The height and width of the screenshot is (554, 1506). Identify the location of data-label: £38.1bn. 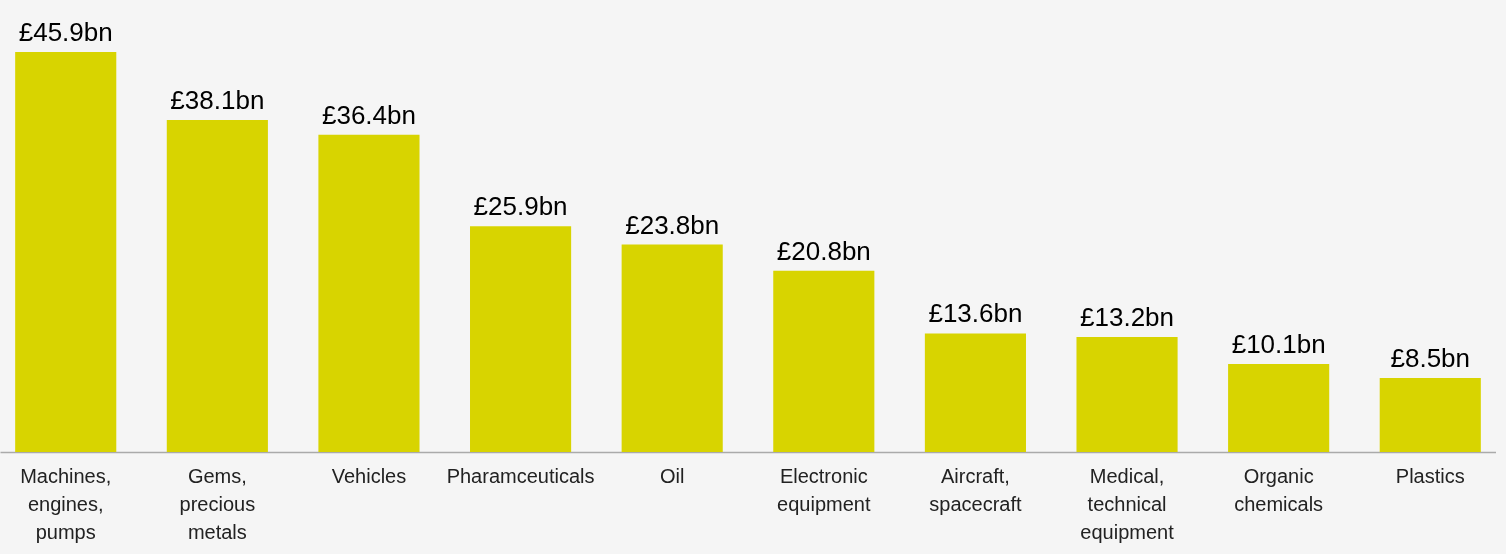
(217, 99).